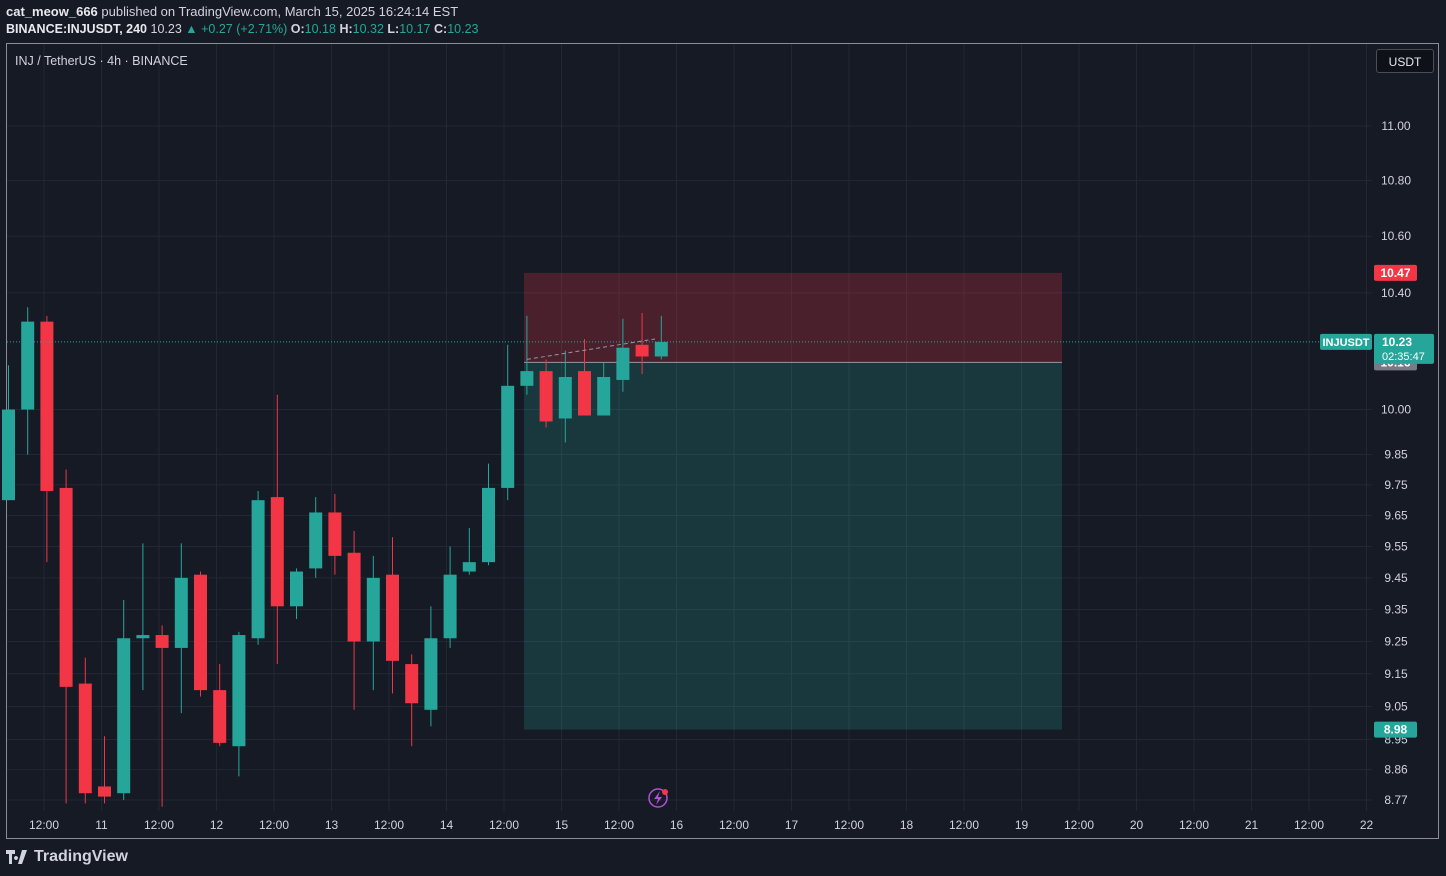 The width and height of the screenshot is (1446, 876). I want to click on symbol-tag-bg, so click(1346, 341).